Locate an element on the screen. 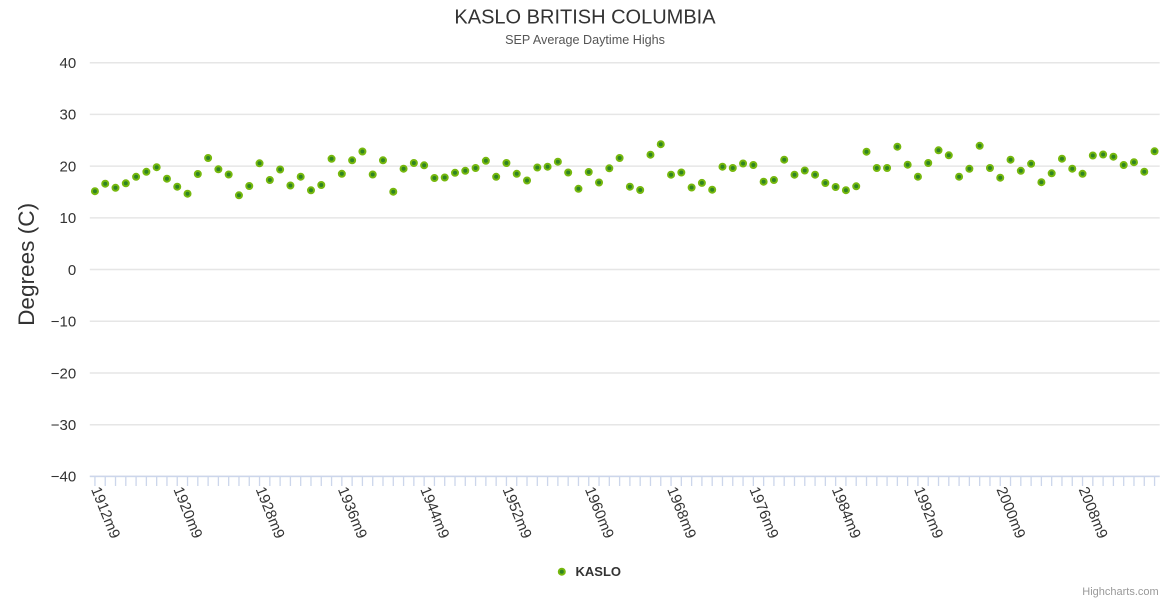  svg-text: SEP Average Daytime Highs is located at coordinates (585, 40).